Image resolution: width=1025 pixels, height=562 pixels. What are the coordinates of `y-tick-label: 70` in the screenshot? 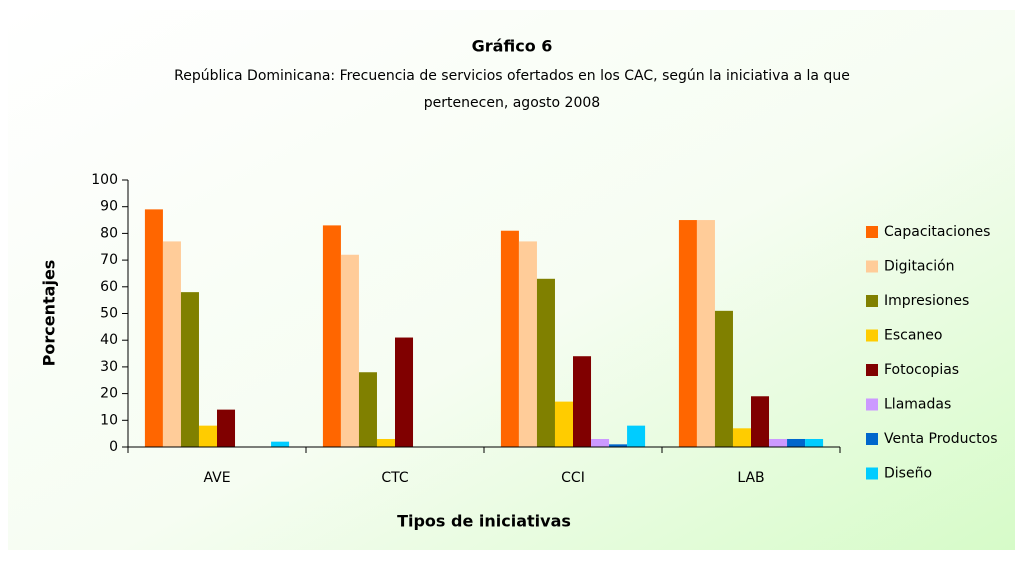 It's located at (109, 260).